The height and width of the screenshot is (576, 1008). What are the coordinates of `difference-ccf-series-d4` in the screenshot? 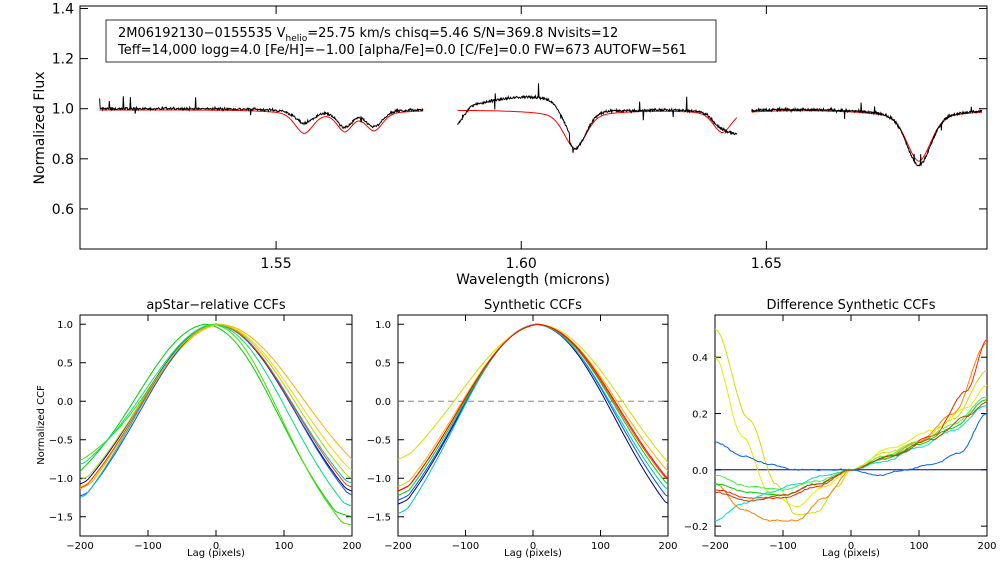 It's located at (851, 432).